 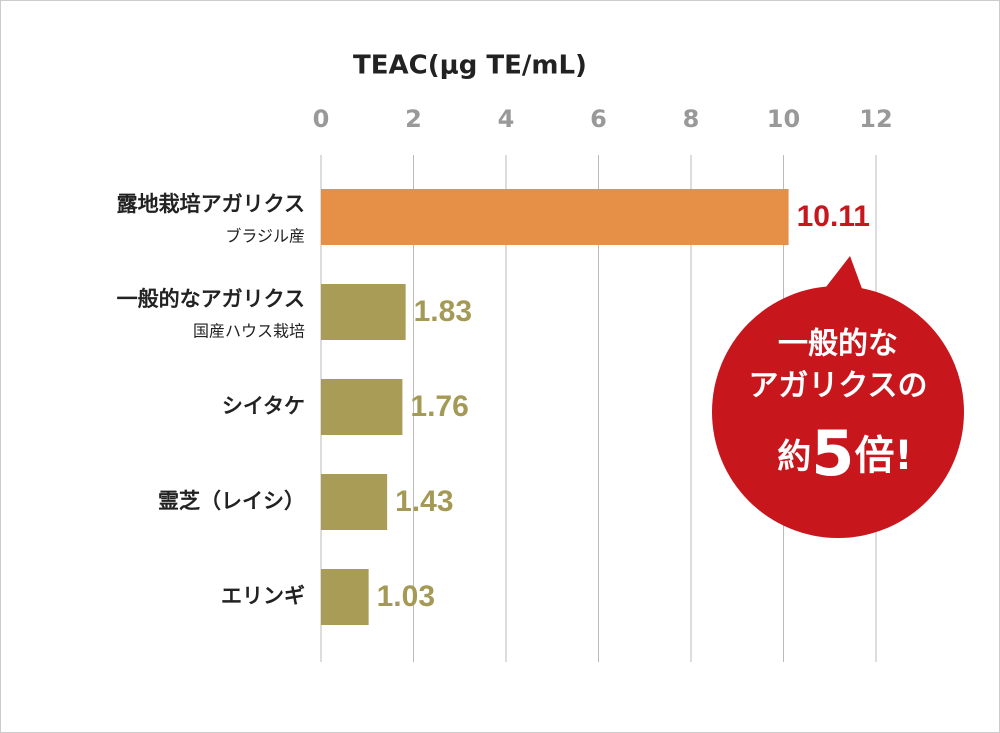 What do you see at coordinates (691, 119) in the screenshot?
I see `x-tick-label: 8` at bounding box center [691, 119].